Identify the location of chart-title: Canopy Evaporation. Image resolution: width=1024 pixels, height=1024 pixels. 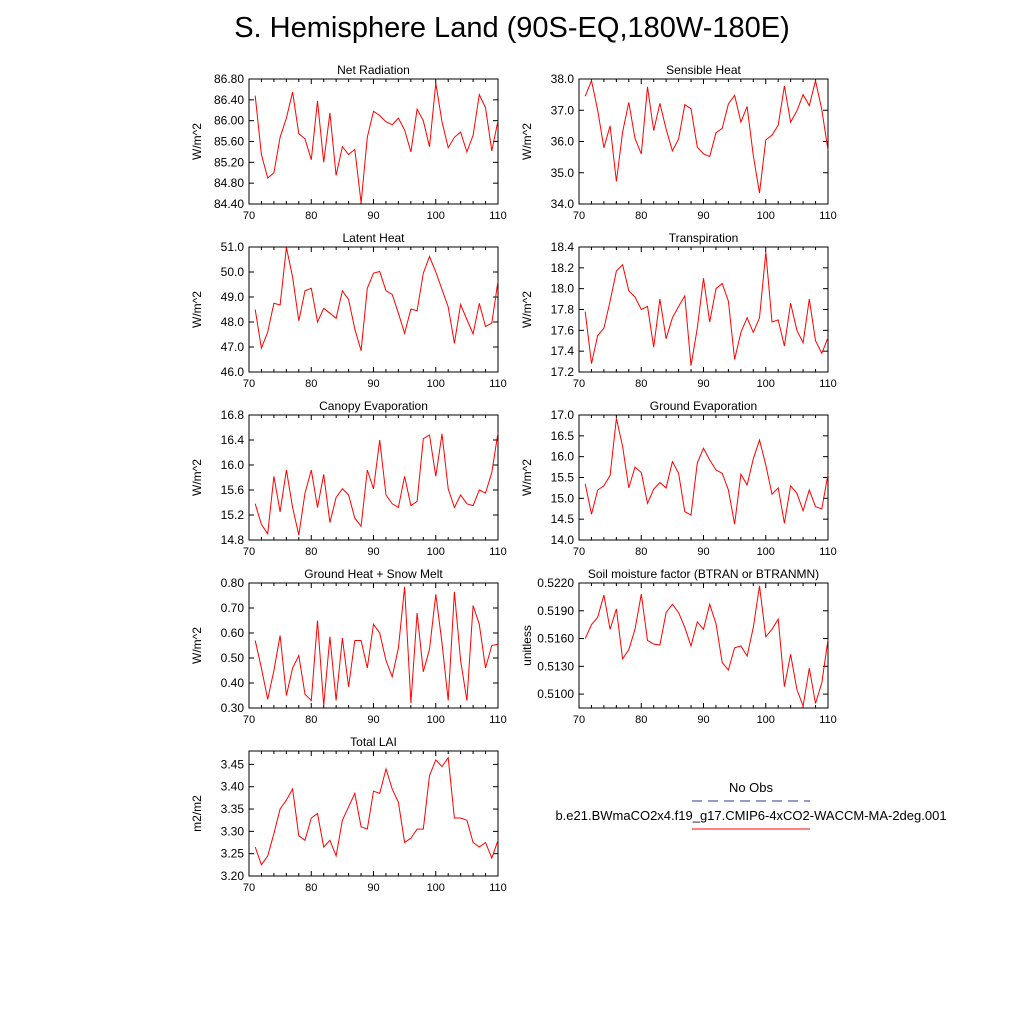
(373, 406).